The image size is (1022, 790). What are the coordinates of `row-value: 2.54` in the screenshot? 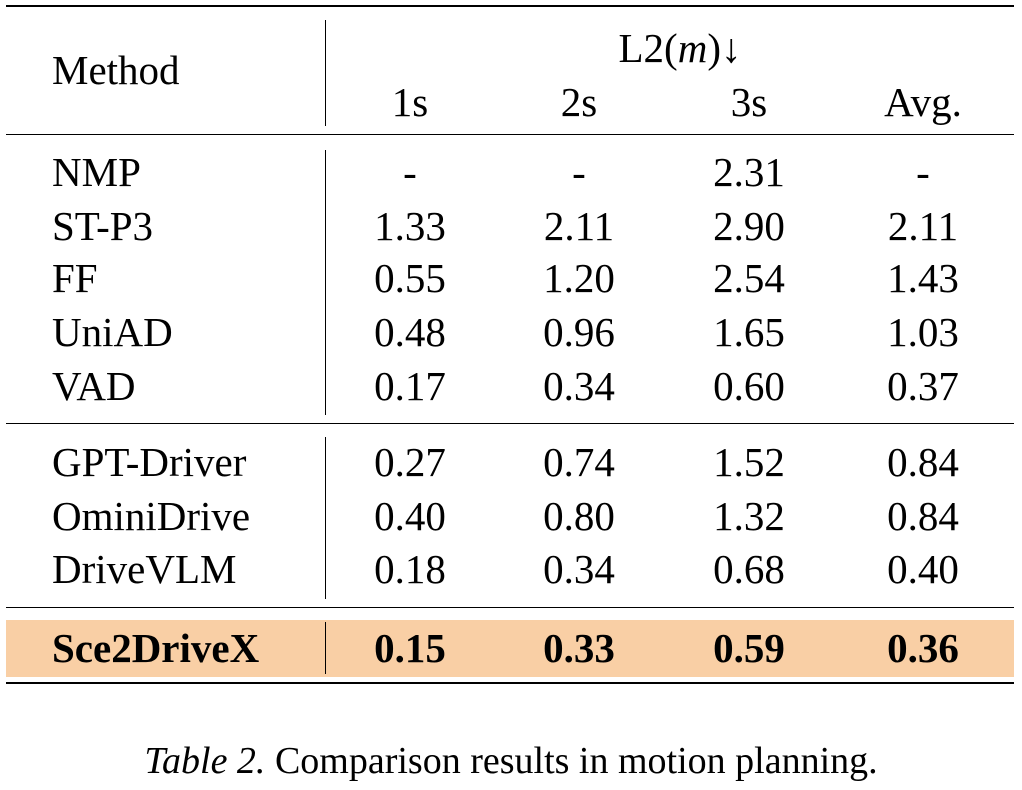 It's located at (749, 278).